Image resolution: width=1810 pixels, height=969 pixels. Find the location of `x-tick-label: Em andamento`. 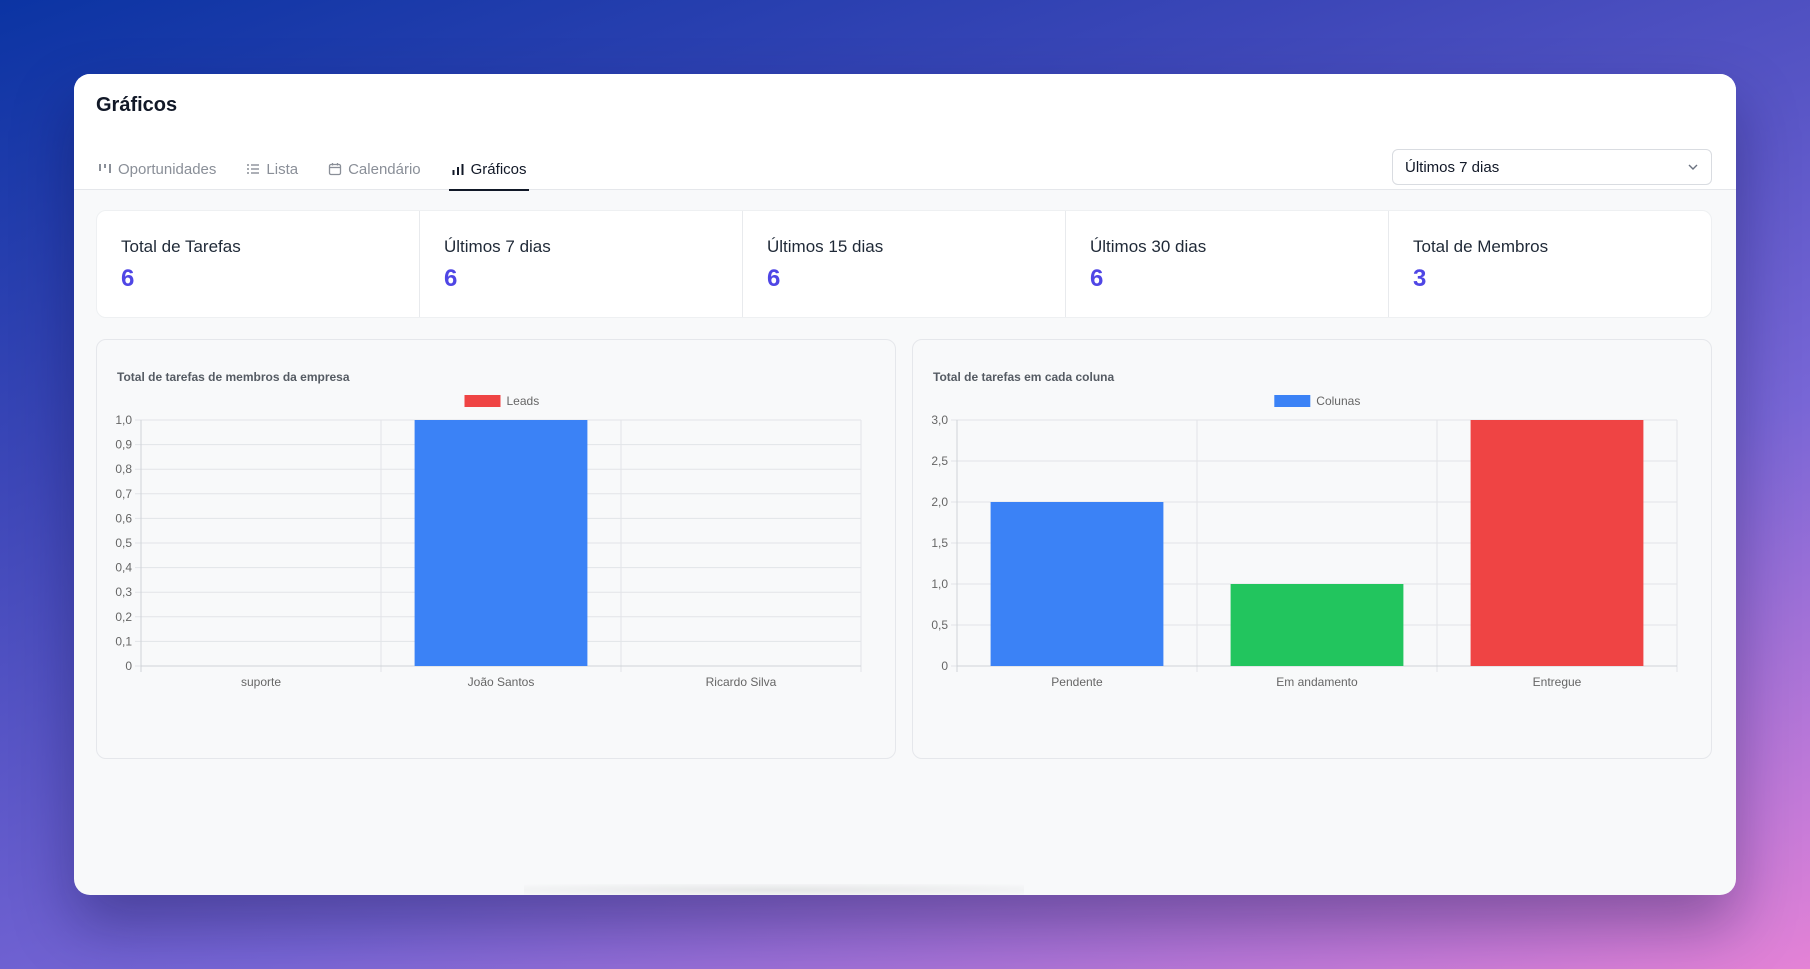

x-tick-label: Em andamento is located at coordinates (1317, 682).